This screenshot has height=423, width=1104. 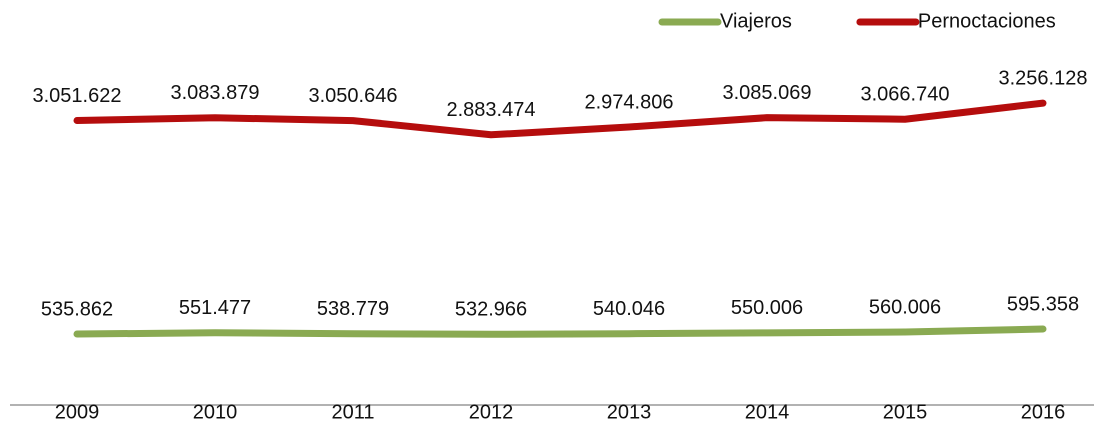 I want to click on x-tick-label: 2015, so click(x=905, y=412).